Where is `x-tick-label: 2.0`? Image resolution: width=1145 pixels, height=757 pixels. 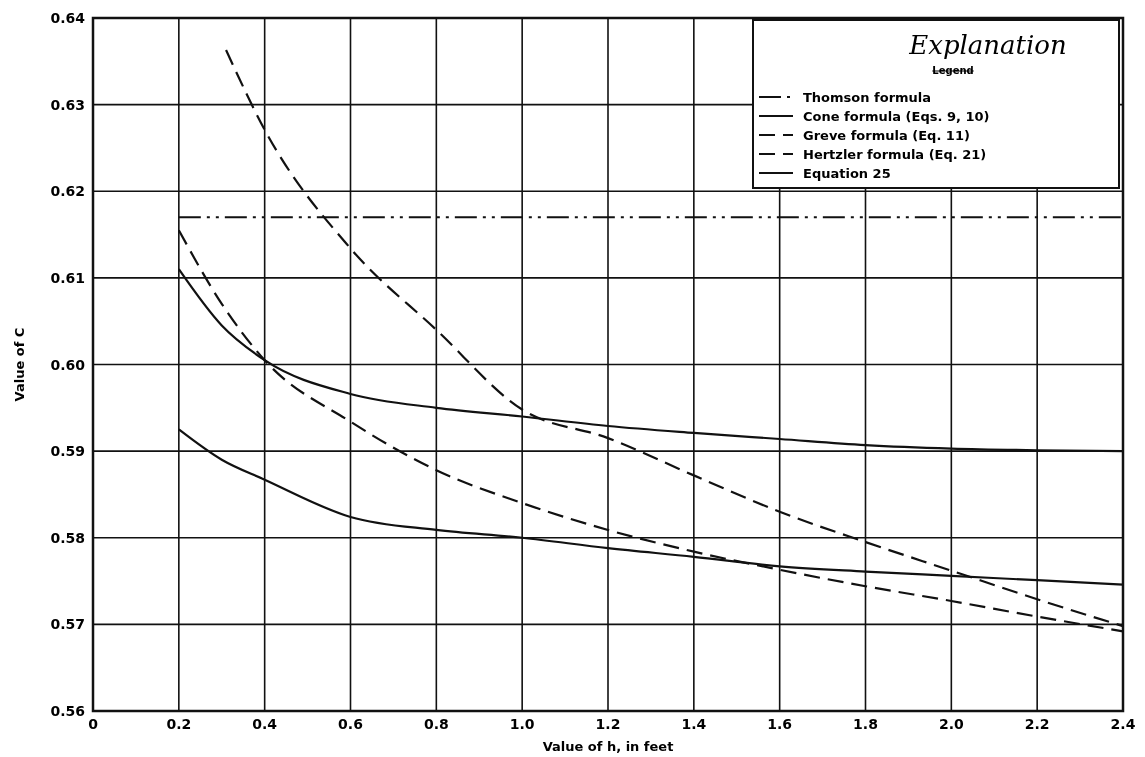 x-tick-label: 2.0 is located at coordinates (951, 724).